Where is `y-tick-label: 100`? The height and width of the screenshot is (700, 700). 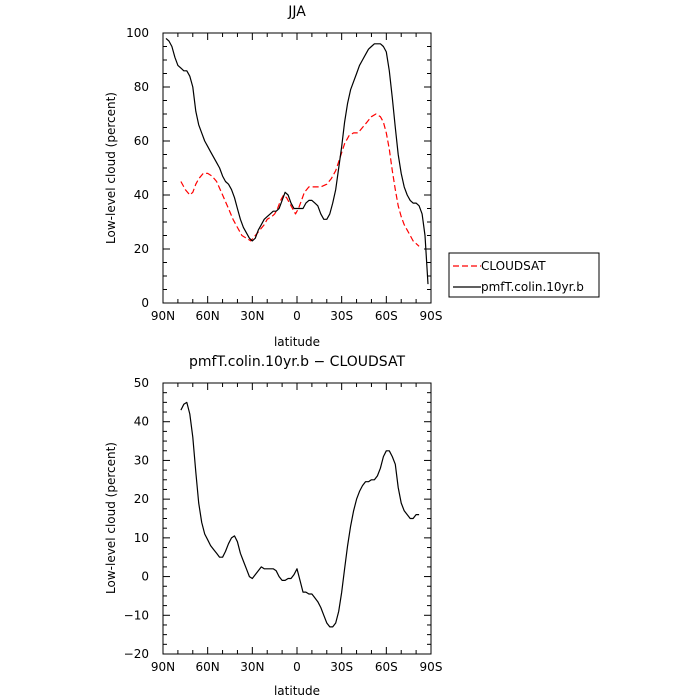
y-tick-label: 100 is located at coordinates (137, 33).